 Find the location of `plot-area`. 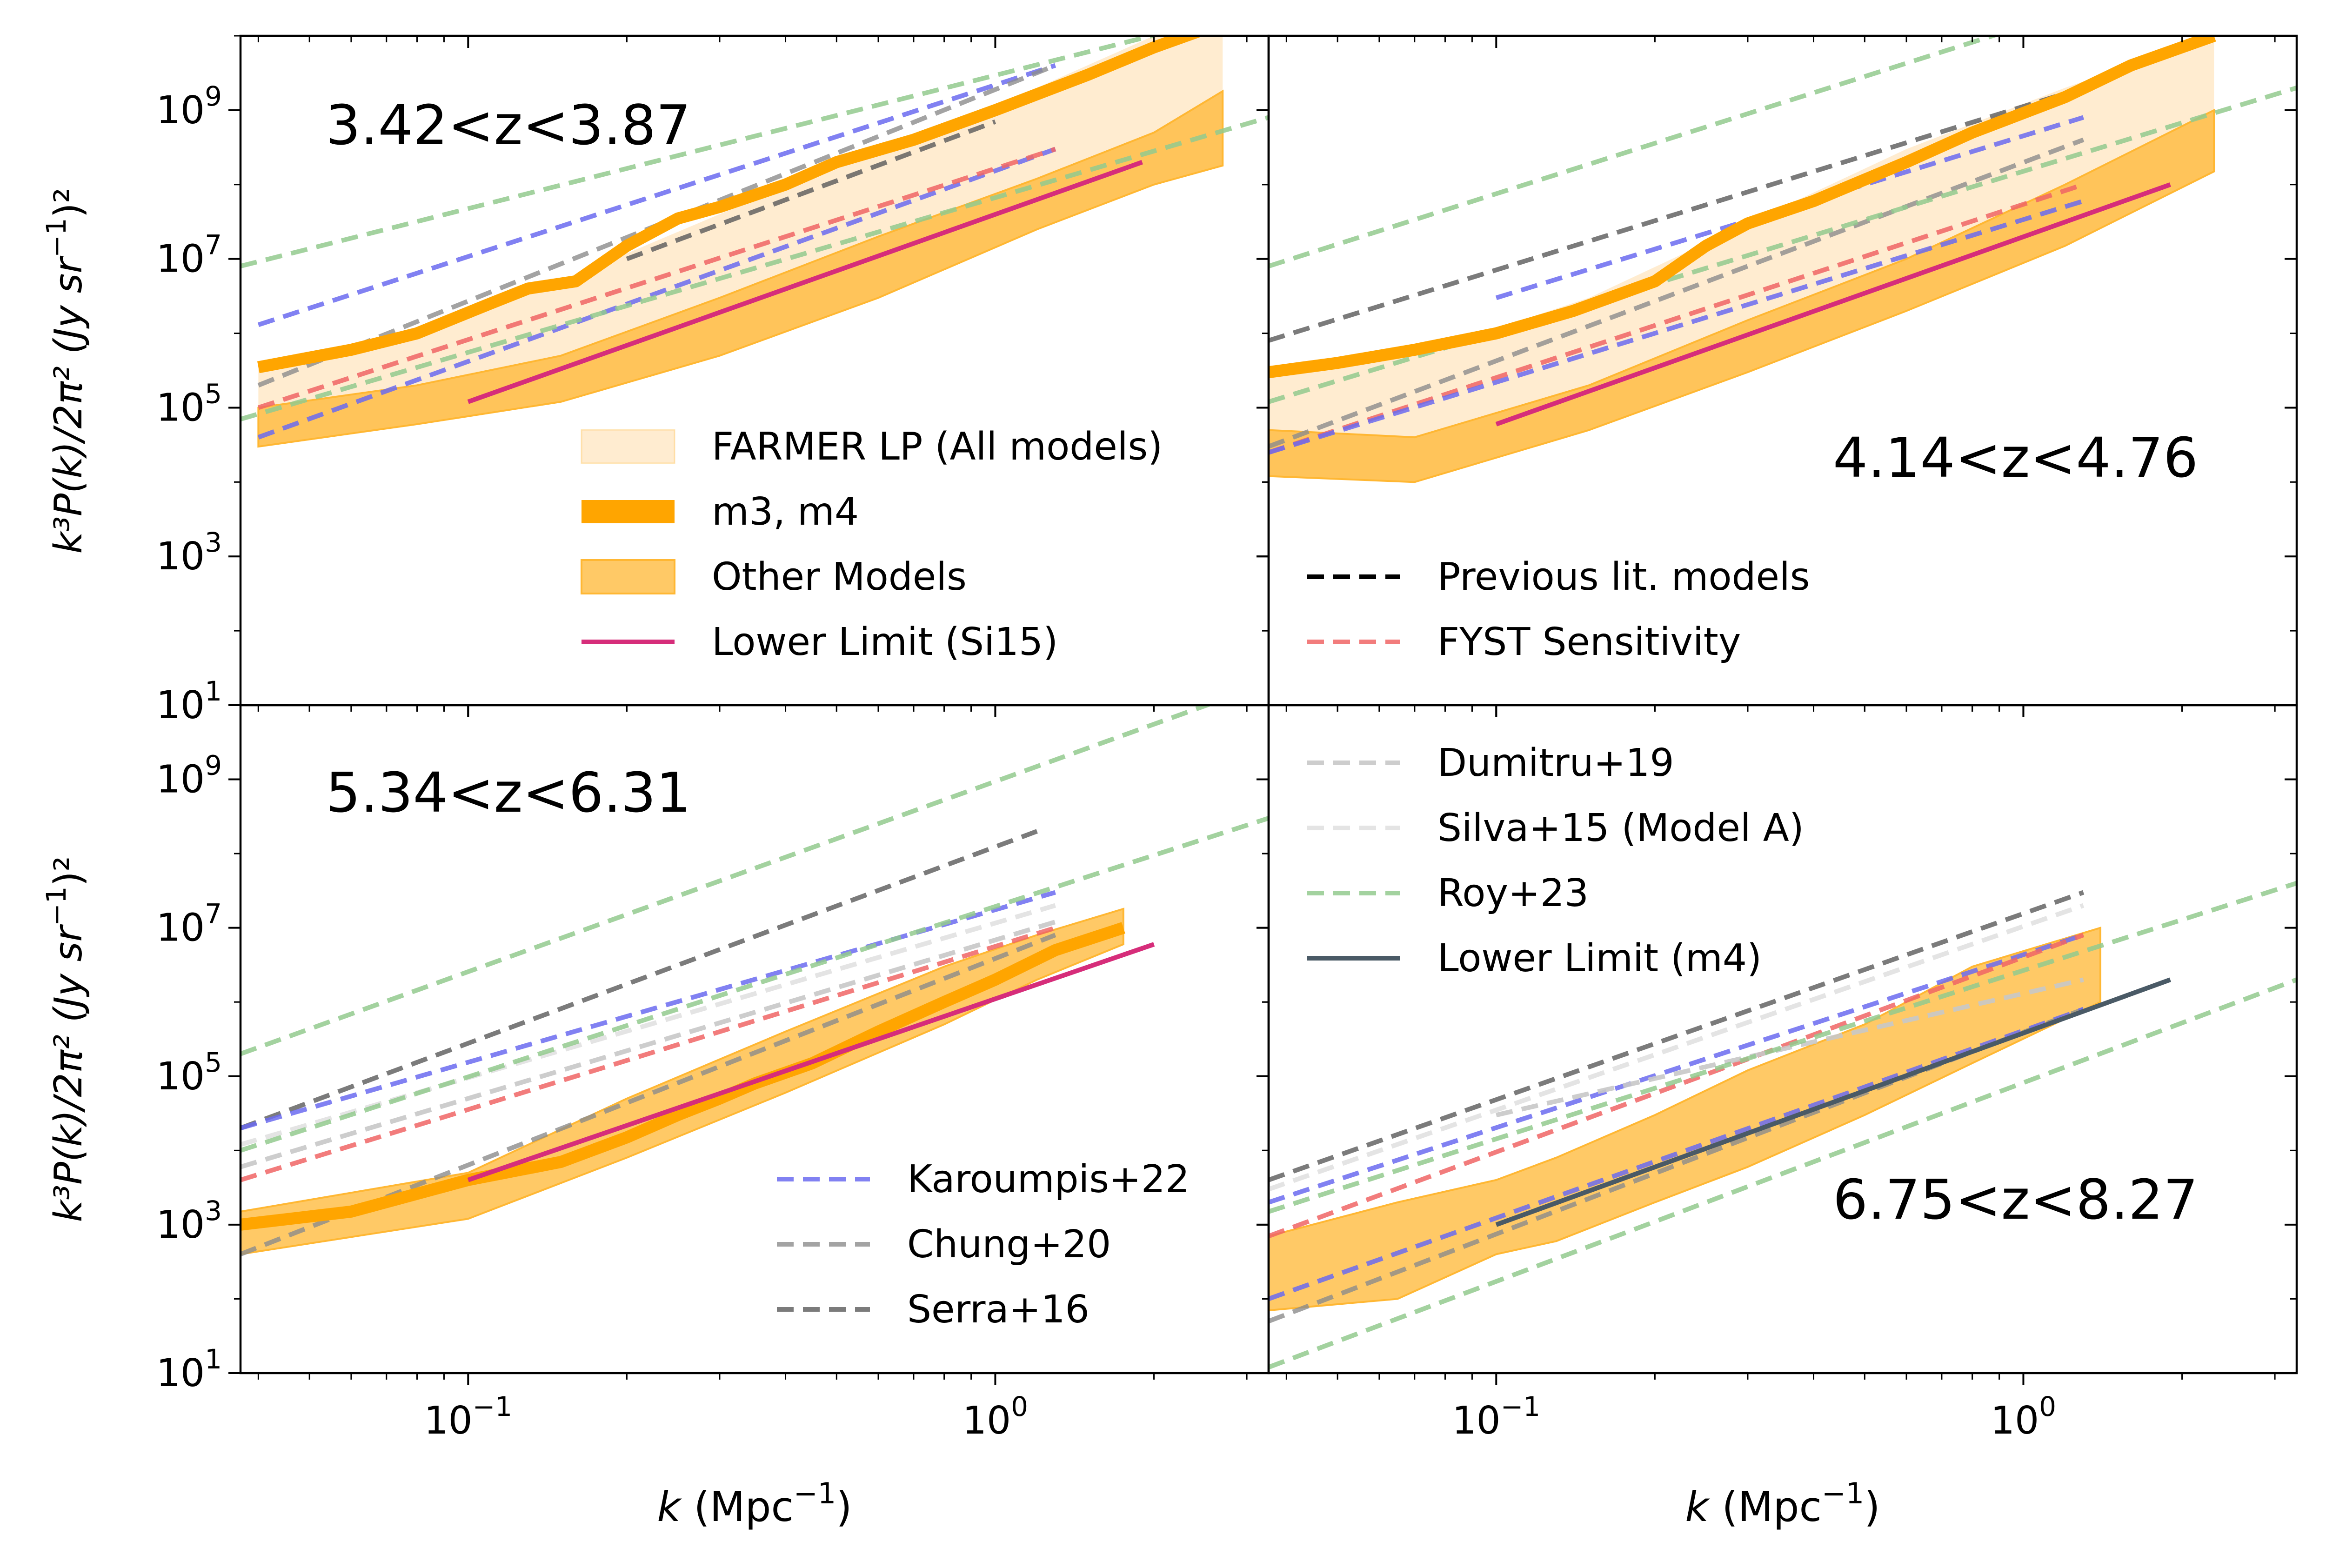

plot-area is located at coordinates (1783, 259).